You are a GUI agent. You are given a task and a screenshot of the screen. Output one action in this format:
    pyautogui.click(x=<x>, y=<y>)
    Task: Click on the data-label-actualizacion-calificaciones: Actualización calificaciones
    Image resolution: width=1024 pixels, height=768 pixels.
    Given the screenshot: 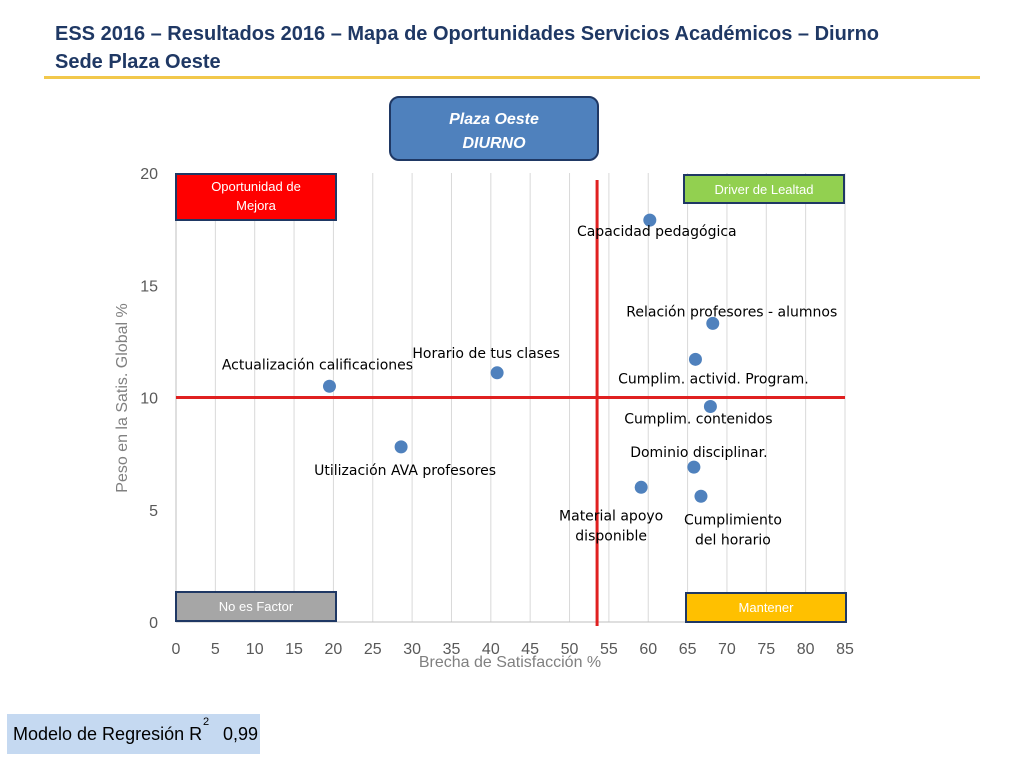 What is the action you would take?
    pyautogui.click(x=317, y=365)
    